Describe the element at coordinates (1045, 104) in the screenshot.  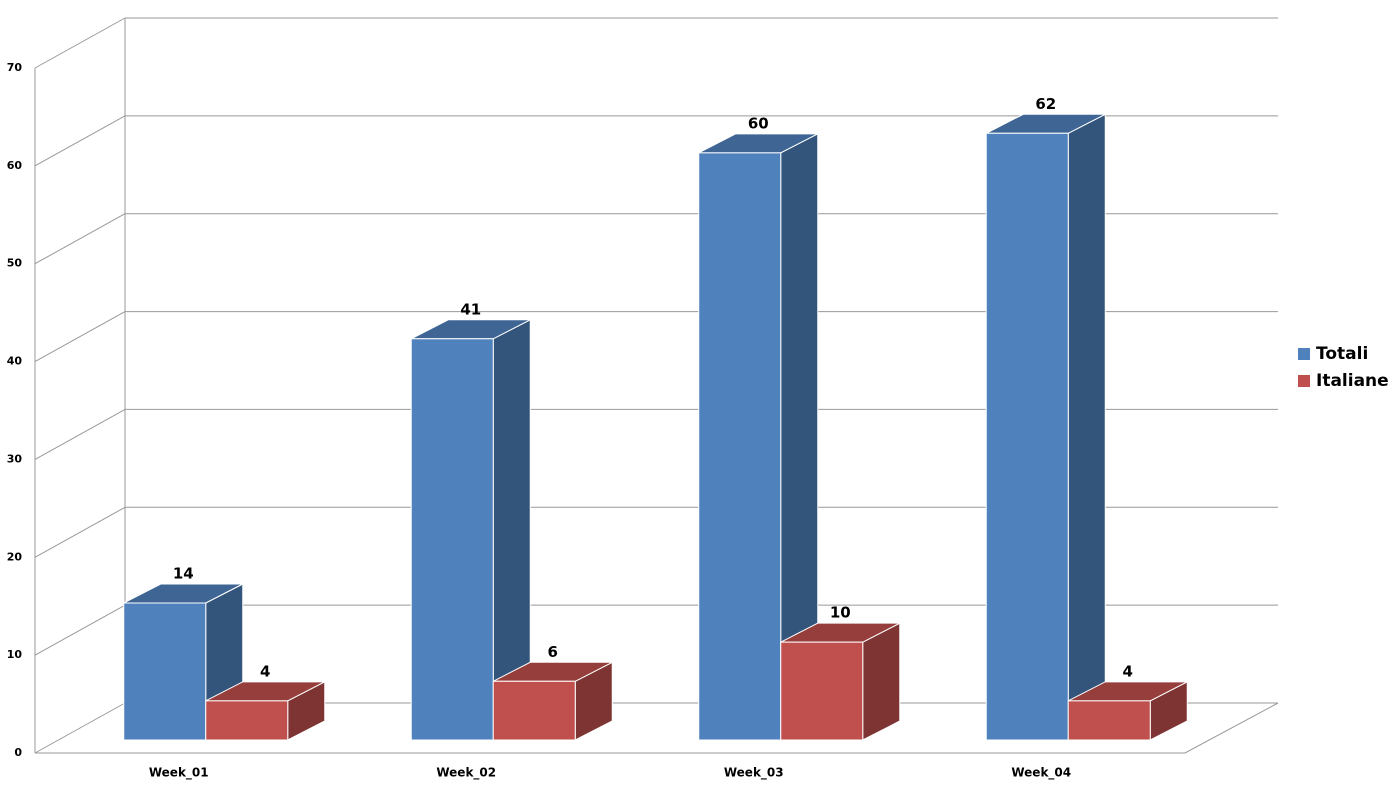
I see `data-label: 62` at that location.